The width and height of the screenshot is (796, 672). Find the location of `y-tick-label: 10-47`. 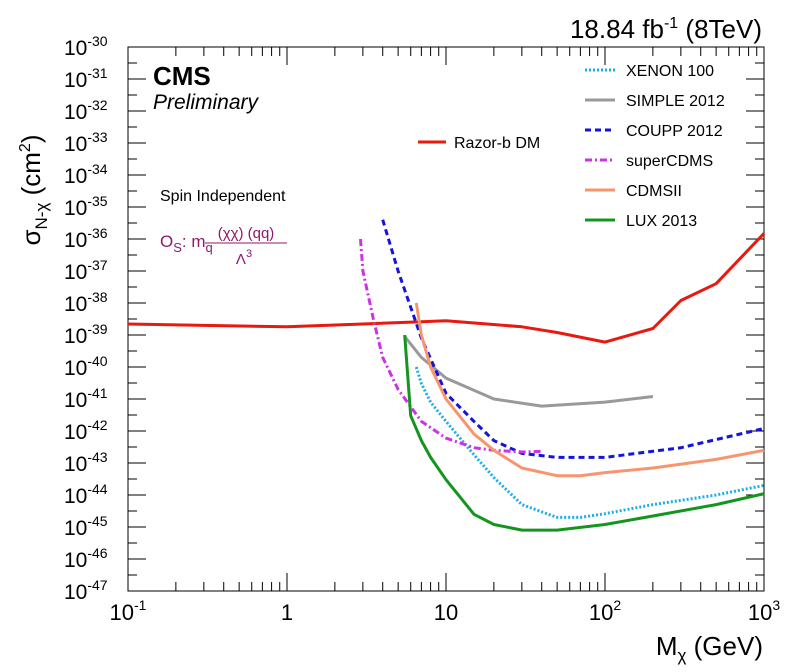

y-tick-label: 10-47 is located at coordinates (86, 590).